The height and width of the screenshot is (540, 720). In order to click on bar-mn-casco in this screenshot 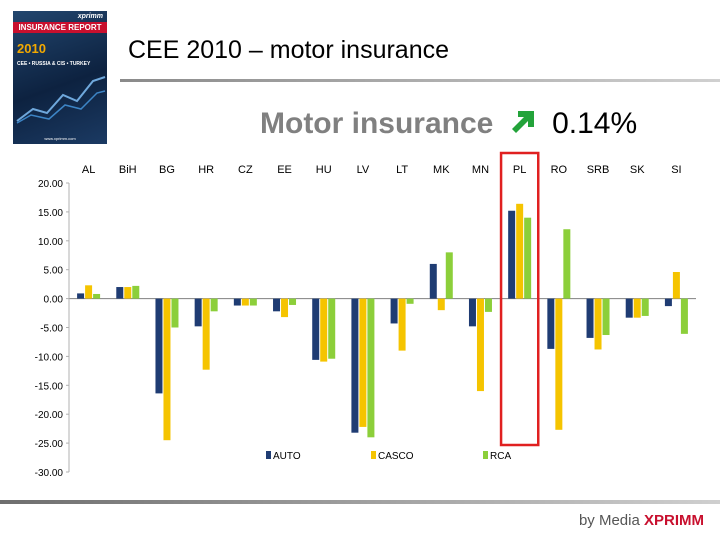, I will do `click(480, 345)`.